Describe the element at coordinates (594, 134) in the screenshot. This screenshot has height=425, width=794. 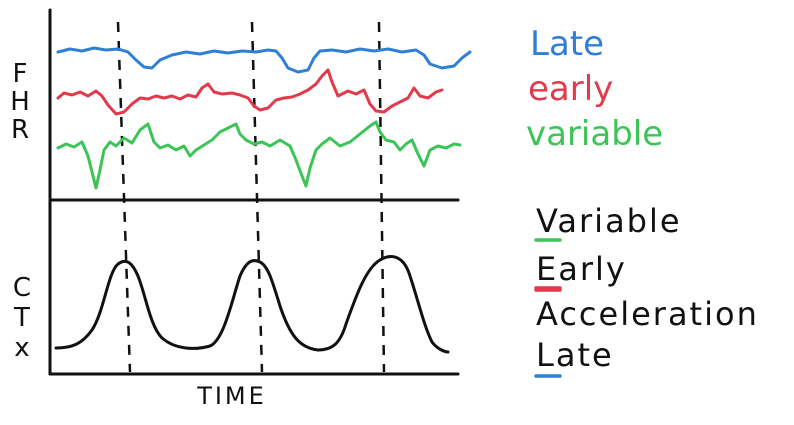
I see `legend-variable: variable` at that location.